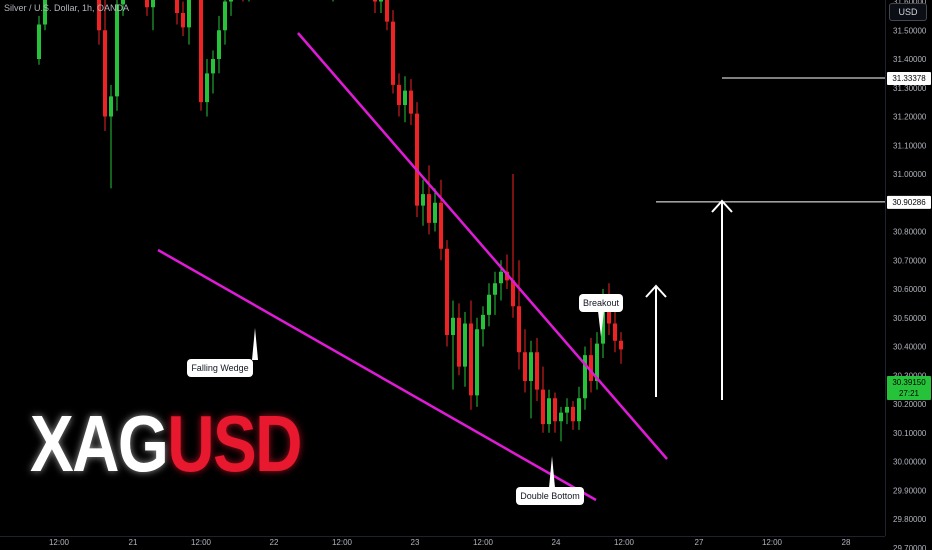 This screenshot has width=932, height=550. What do you see at coordinates (550, 480) in the screenshot?
I see `double-bottom-callout: Double Bottom` at bounding box center [550, 480].